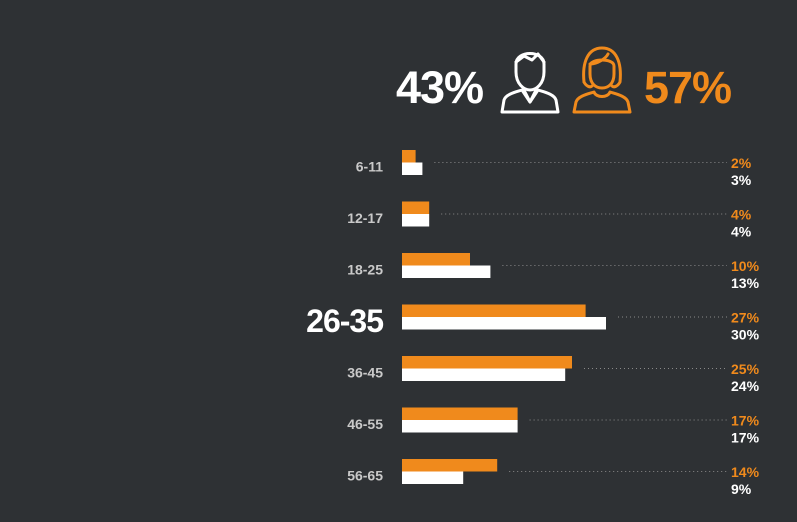 The width and height of the screenshot is (797, 522). I want to click on female-value-label: 25%, so click(745, 369).